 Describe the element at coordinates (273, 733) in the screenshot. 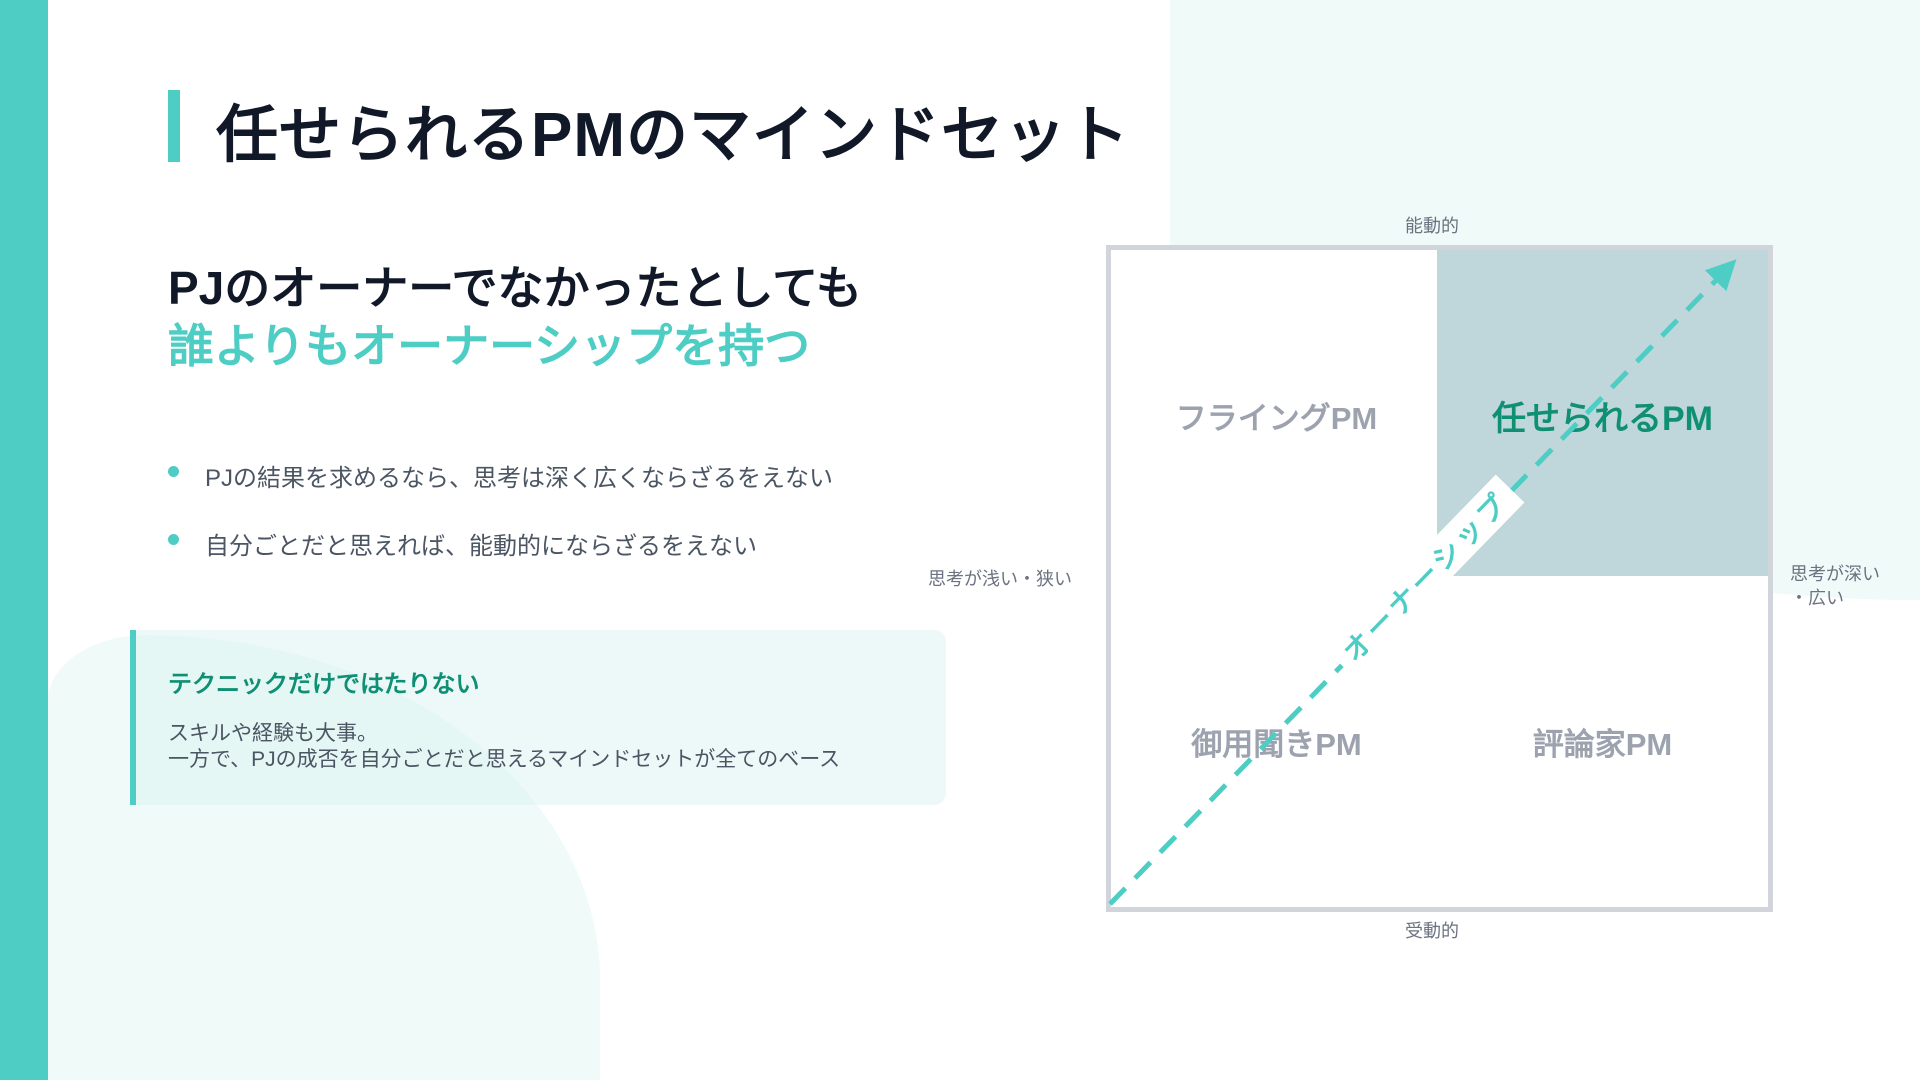

I see `callout-body-line: スキルや経験も大事。` at that location.